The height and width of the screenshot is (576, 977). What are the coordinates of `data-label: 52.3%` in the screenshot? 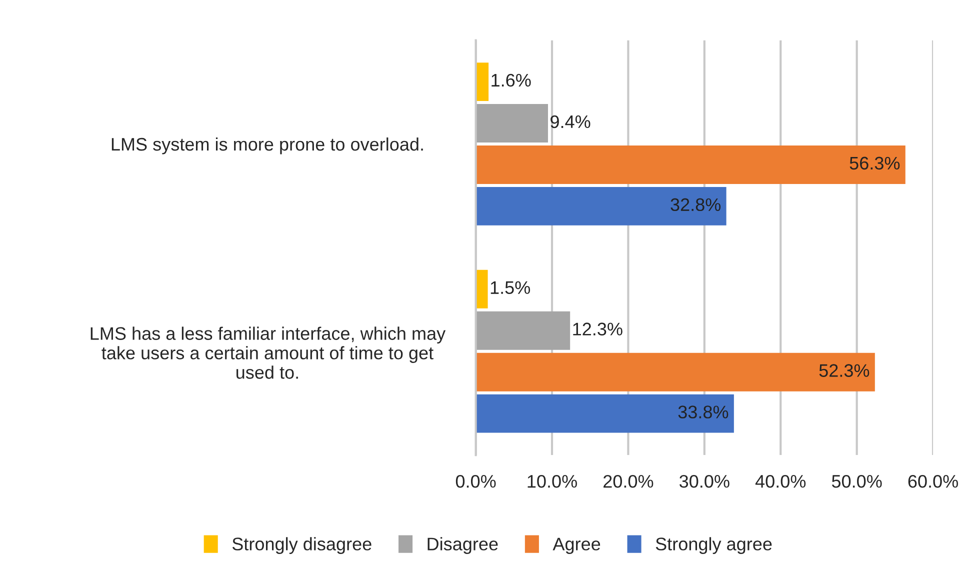 It's located at (844, 370).